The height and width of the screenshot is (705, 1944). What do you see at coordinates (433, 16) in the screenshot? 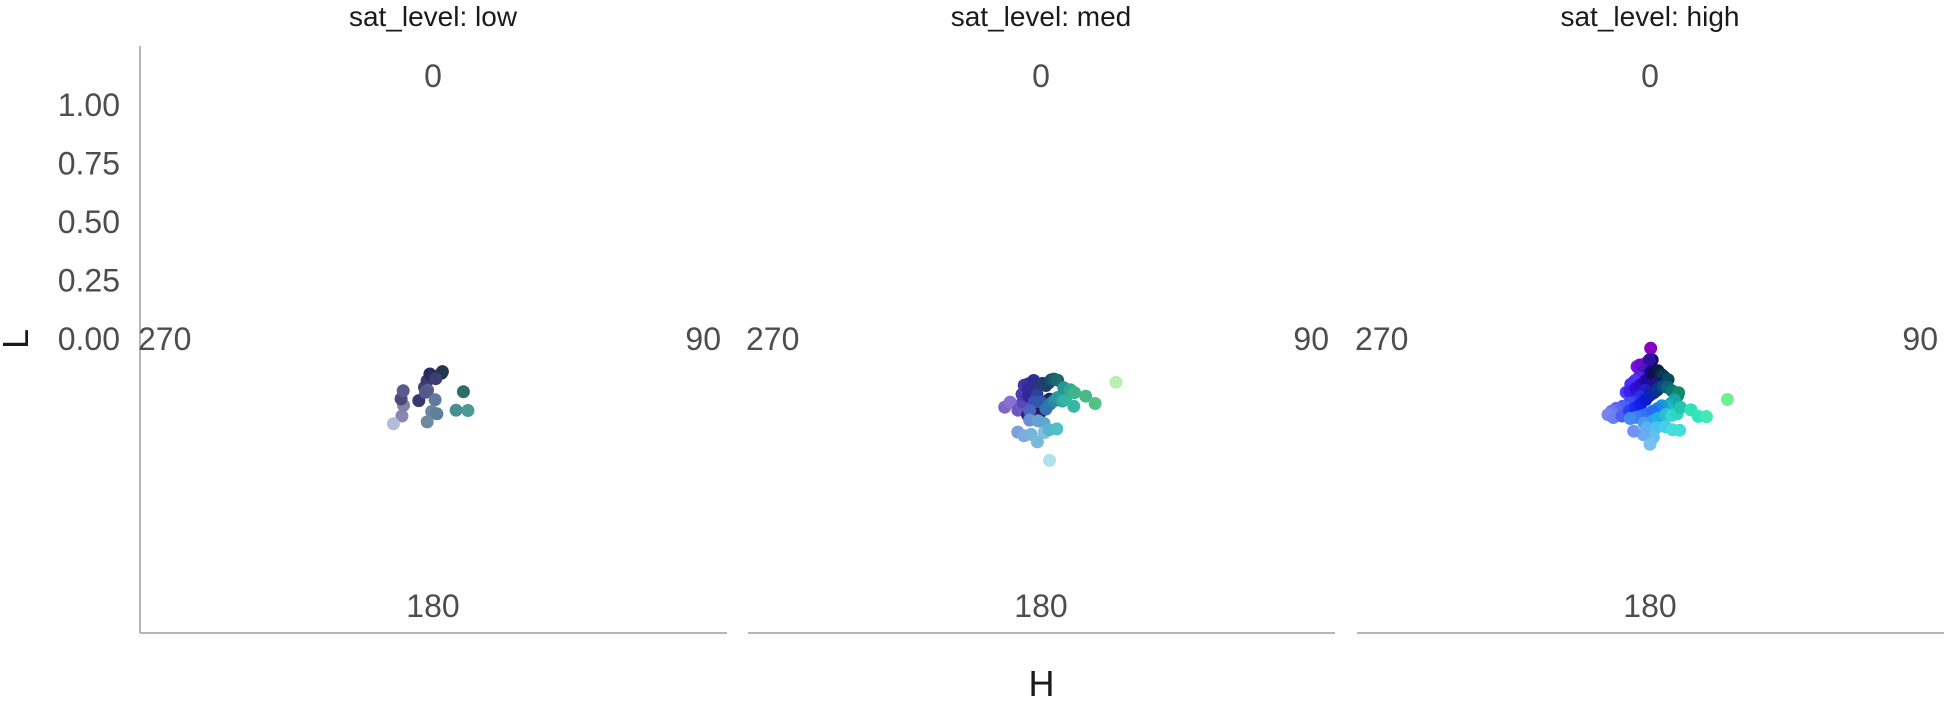
I see `facet-strip-label: sat_level: low` at bounding box center [433, 16].